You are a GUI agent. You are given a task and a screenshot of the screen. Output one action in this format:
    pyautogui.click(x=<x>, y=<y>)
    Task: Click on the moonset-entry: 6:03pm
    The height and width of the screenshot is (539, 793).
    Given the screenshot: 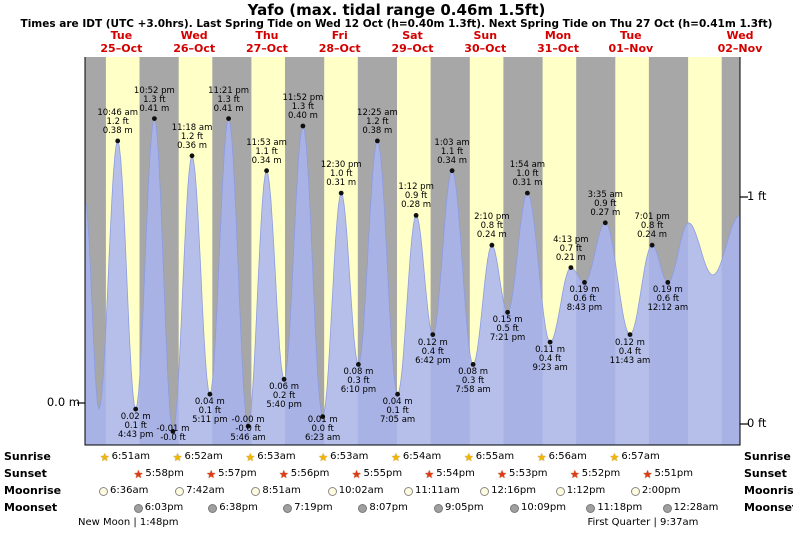 What is the action you would take?
    pyautogui.click(x=158, y=508)
    